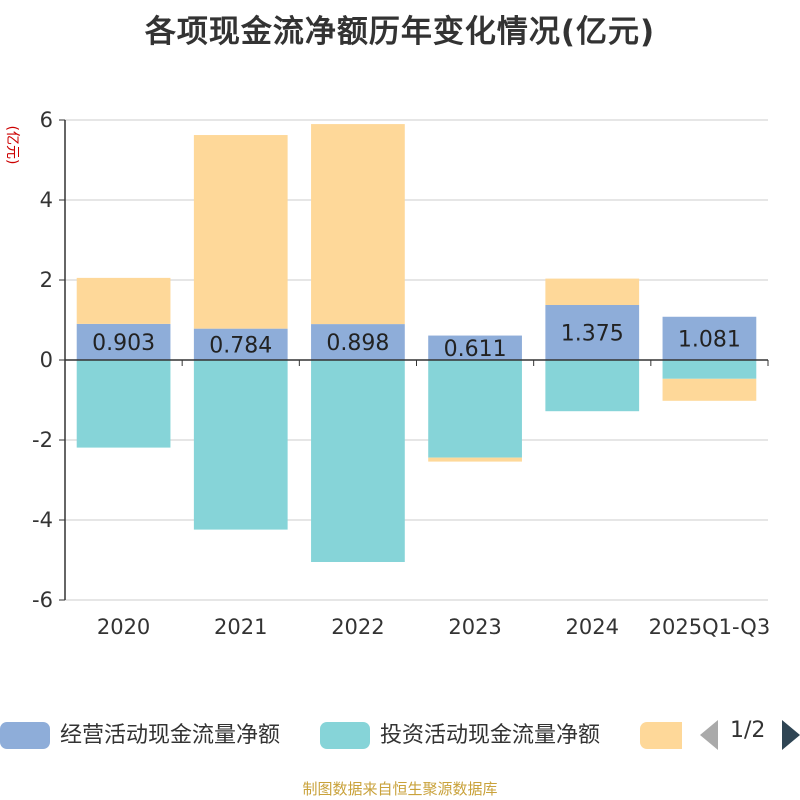 Image resolution: width=800 pixels, height=800 pixels. I want to click on y-tick-label: -2, so click(42, 440).